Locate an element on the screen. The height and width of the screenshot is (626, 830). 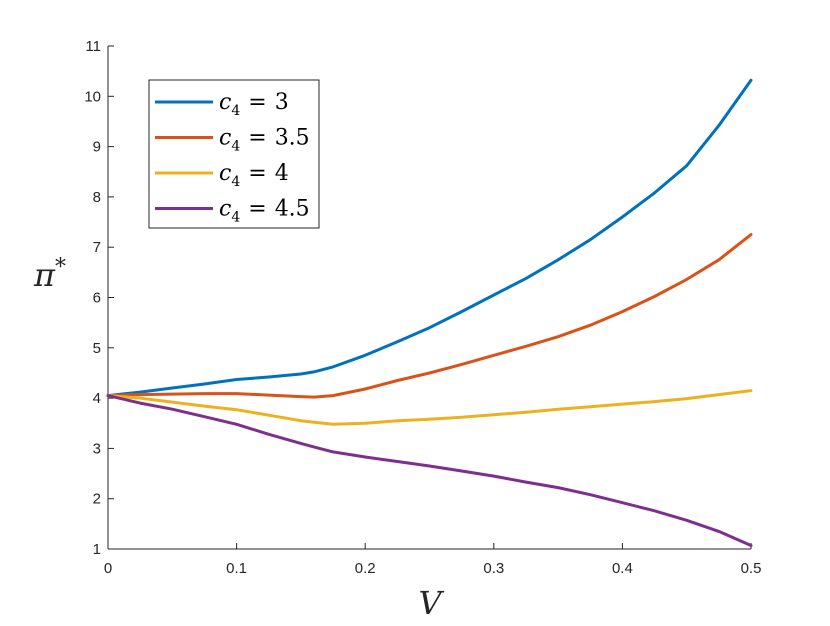
legend: c4 = 3c4 = 3.5c4 = 4c4 = 4.5 is located at coordinates (234, 154).